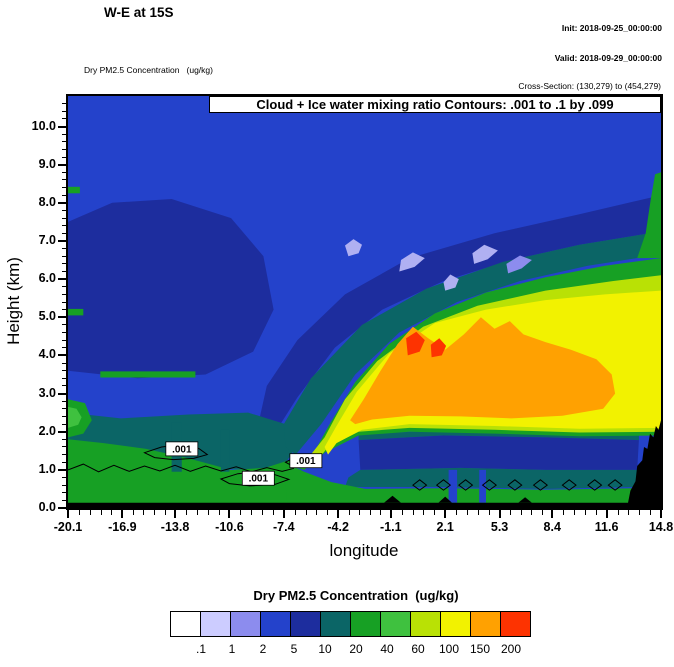 The width and height of the screenshot is (674, 667). Describe the element at coordinates (552, 527) in the screenshot. I see `x-tick-label: 8.4` at that location.